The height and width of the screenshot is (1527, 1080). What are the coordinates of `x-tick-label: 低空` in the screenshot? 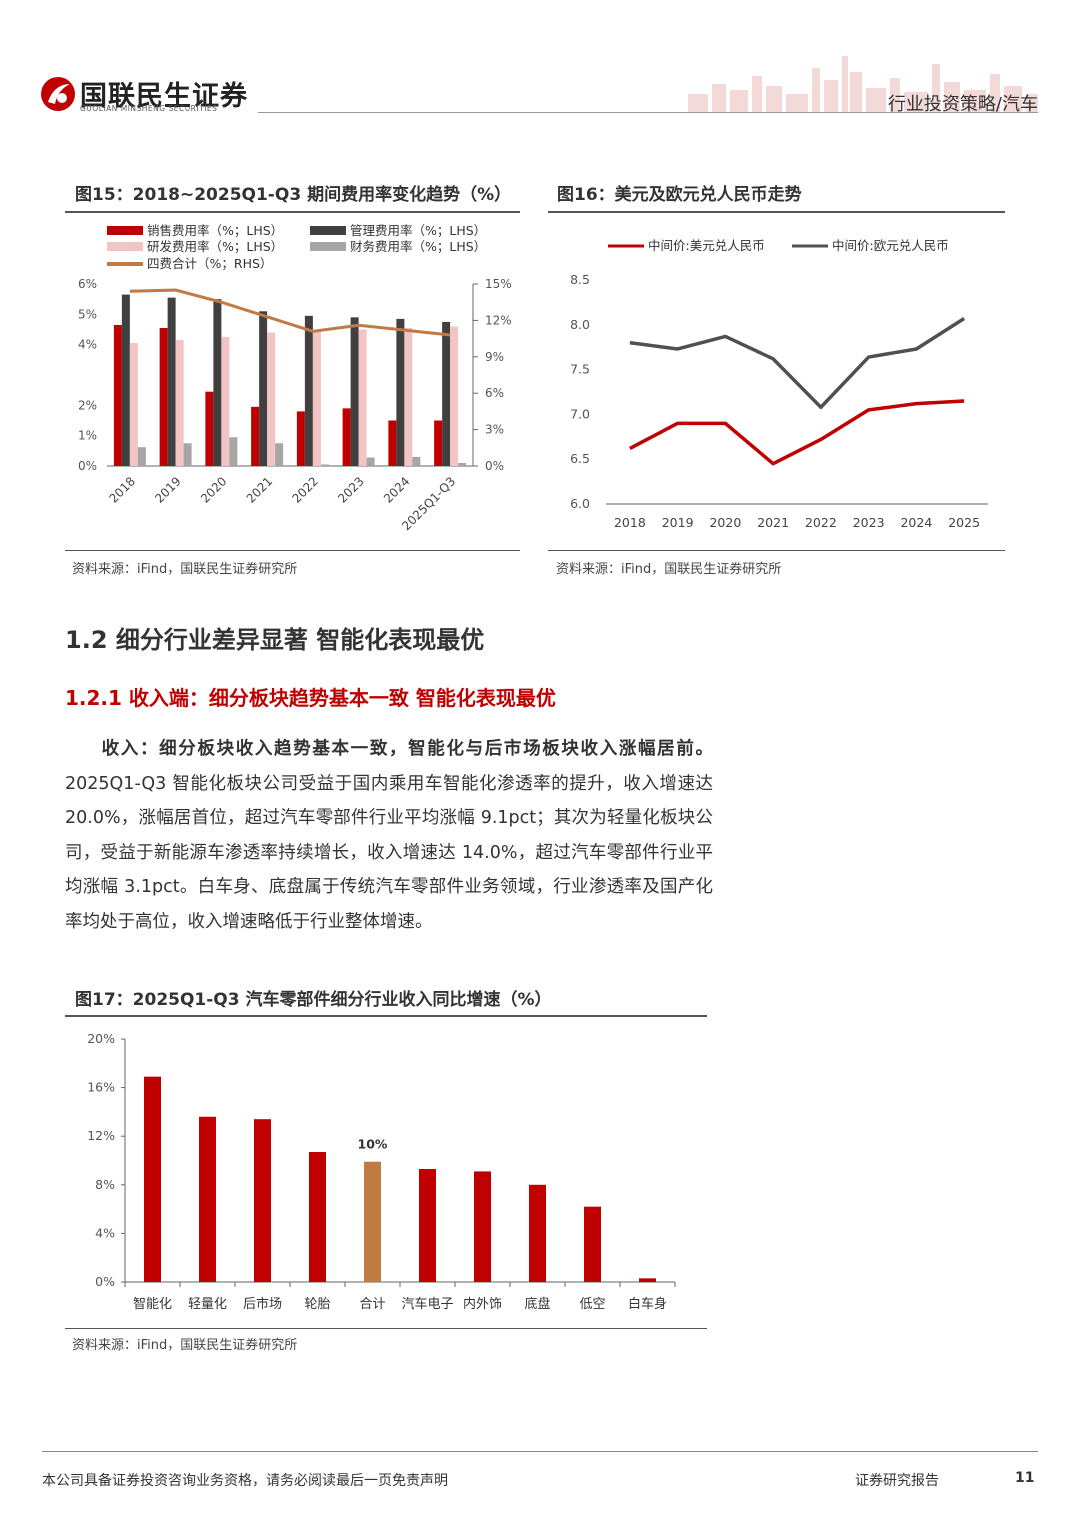 It's located at (592, 1304).